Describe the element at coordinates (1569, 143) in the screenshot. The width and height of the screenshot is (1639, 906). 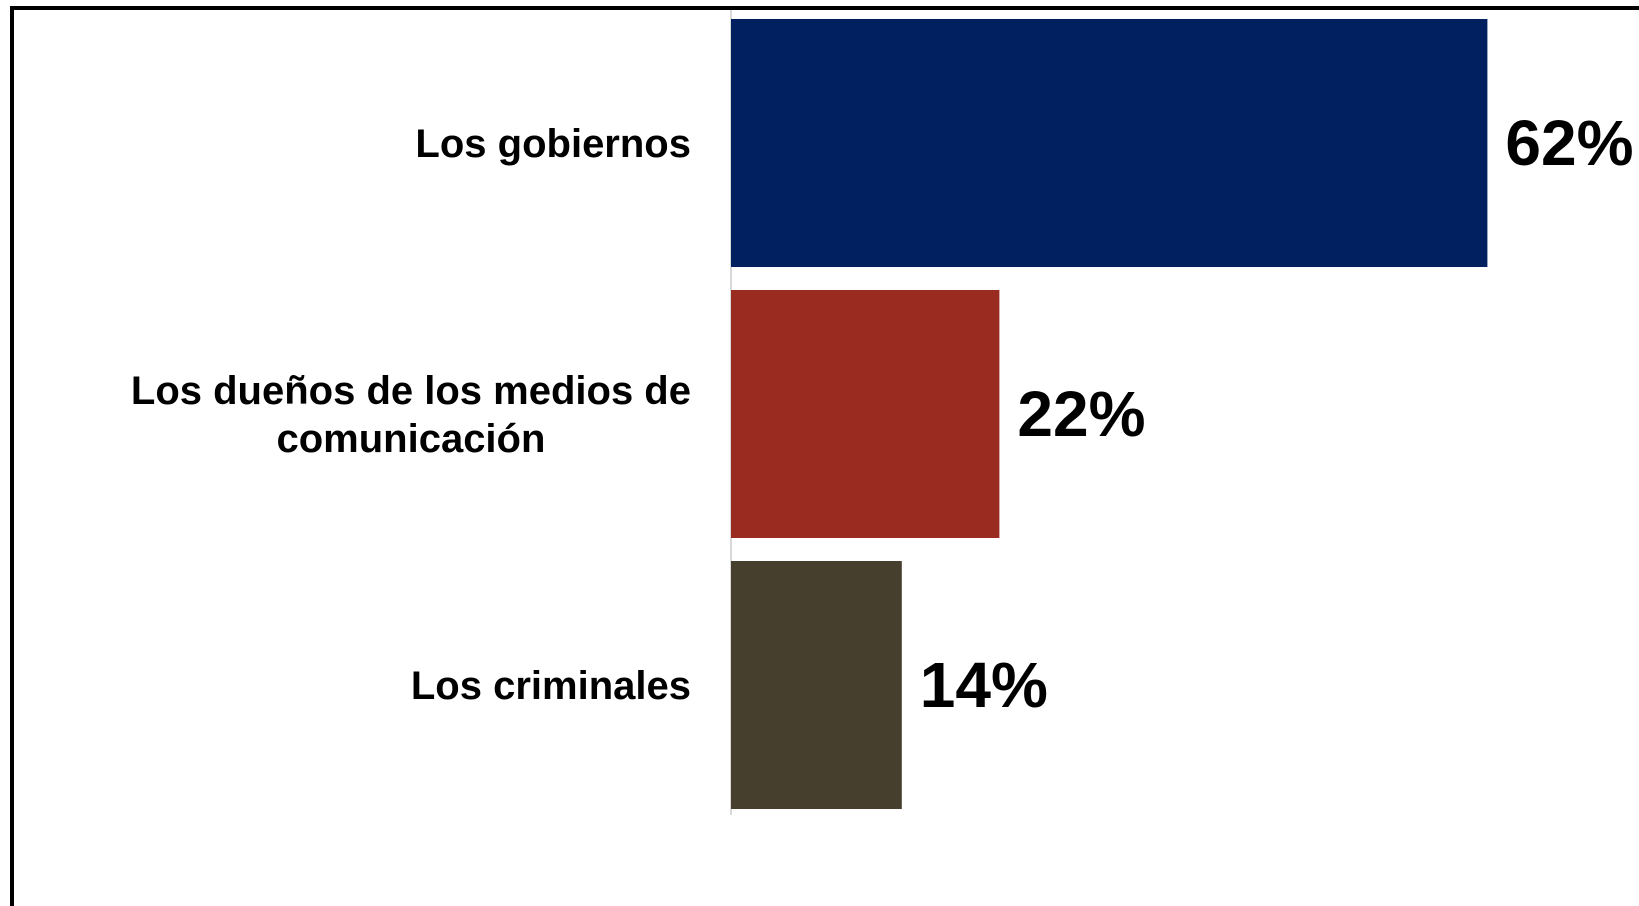
I see `value-label-0: 62%` at that location.